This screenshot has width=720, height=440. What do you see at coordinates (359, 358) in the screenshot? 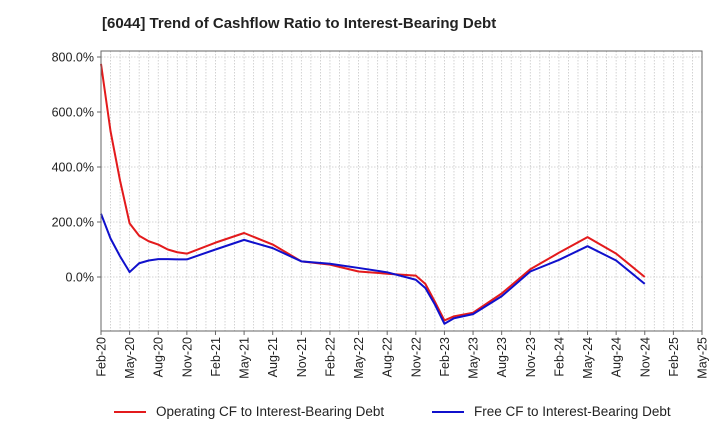
I see `x-tick-label: May-22` at bounding box center [359, 358].